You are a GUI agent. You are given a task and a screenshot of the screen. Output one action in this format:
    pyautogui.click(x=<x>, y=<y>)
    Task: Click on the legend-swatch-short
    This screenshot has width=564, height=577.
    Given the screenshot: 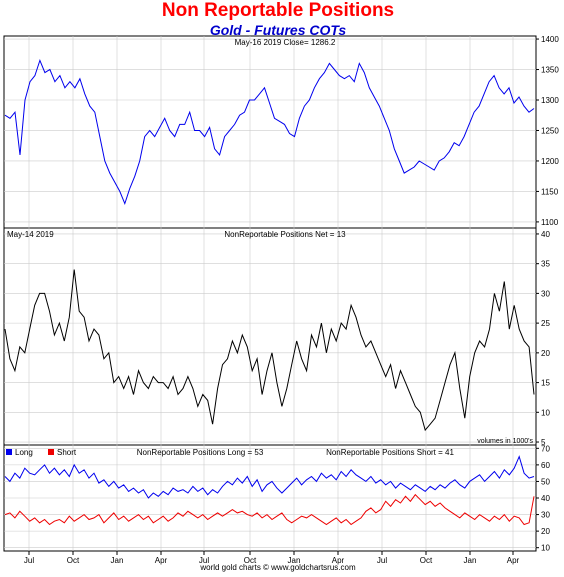 What is the action you would take?
    pyautogui.click(x=51, y=452)
    